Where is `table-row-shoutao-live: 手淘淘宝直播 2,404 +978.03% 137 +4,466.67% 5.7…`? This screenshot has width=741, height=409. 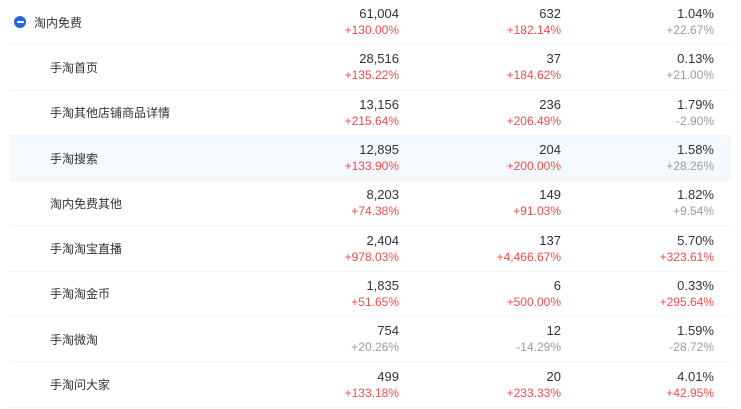 table-row-shoutao-live: 手淘淘宝直播 2,404 +978.03% 137 +4,466.67% 5.7… is located at coordinates (370, 249).